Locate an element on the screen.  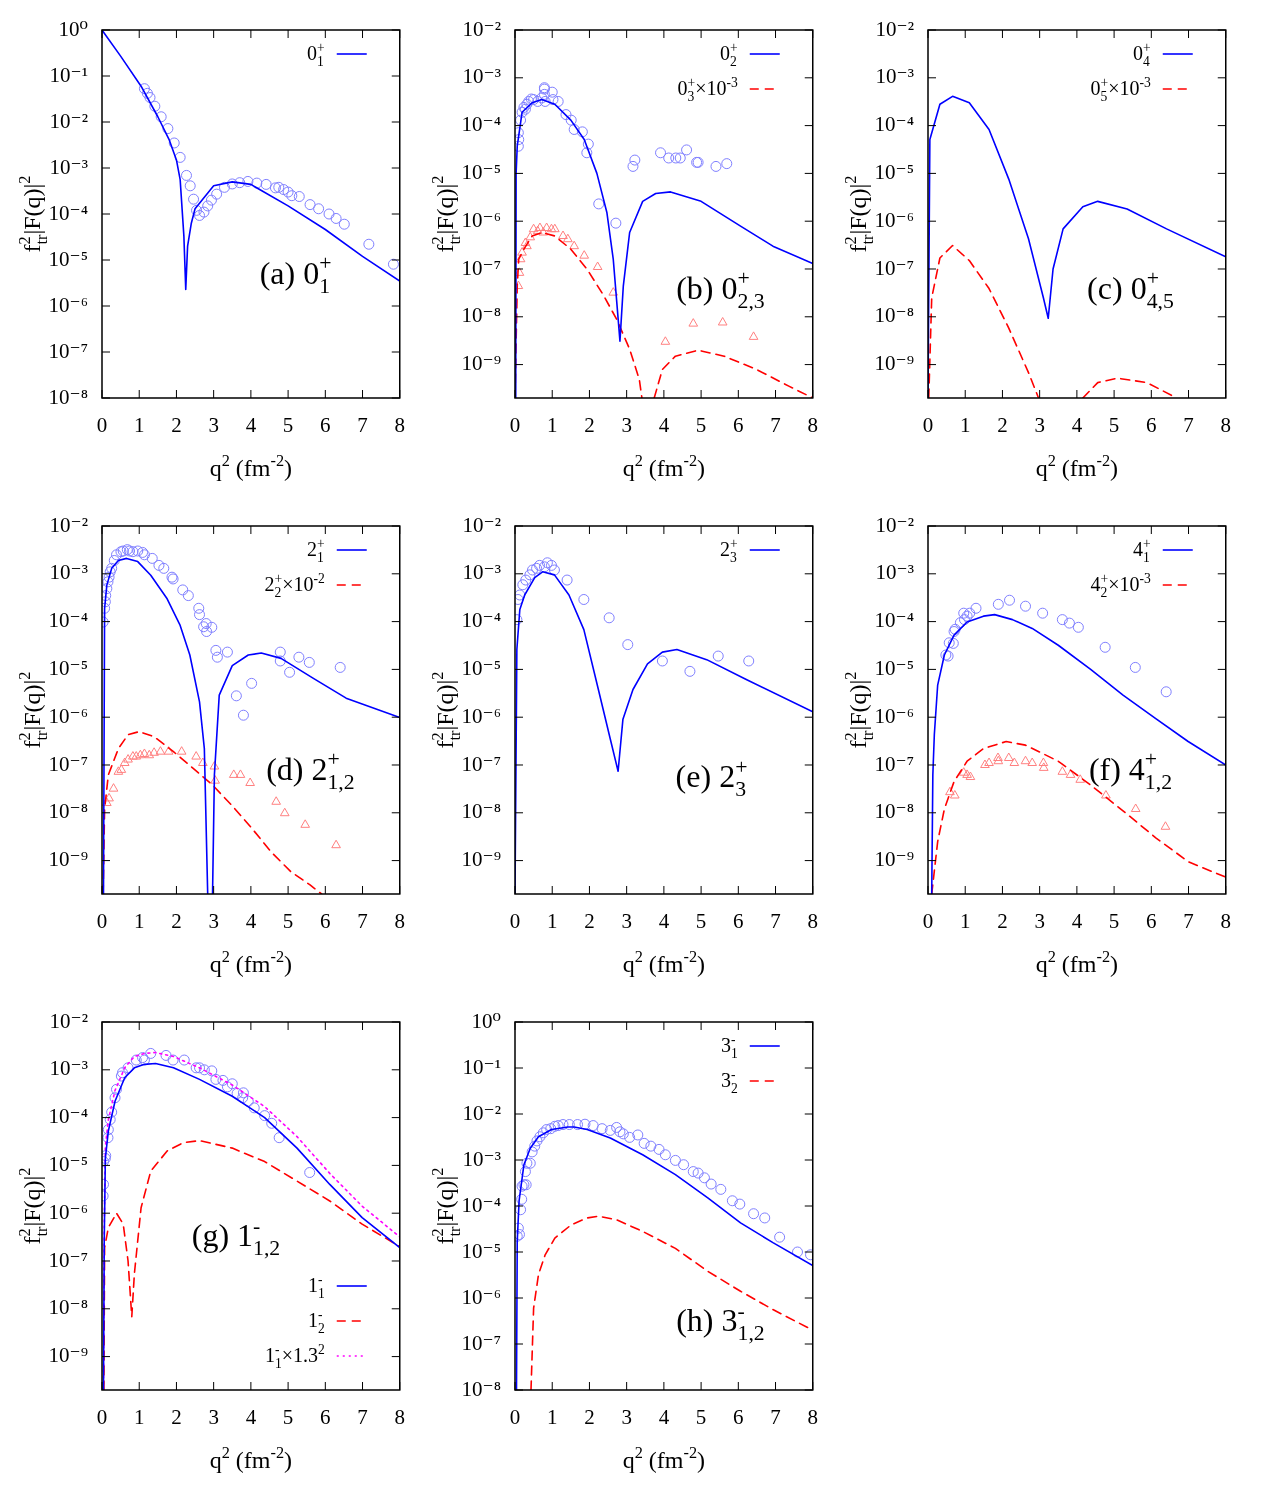
y-tick-label: 10⁻⁶ is located at coordinates (894, 715).